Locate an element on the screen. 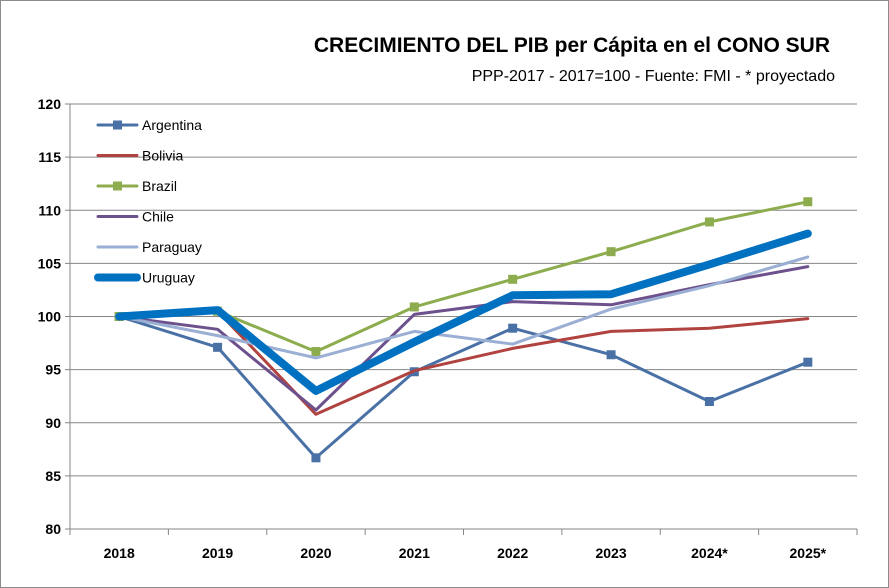 Image resolution: width=889 pixels, height=588 pixels. legend-item-argentina: Argentina is located at coordinates (149, 125).